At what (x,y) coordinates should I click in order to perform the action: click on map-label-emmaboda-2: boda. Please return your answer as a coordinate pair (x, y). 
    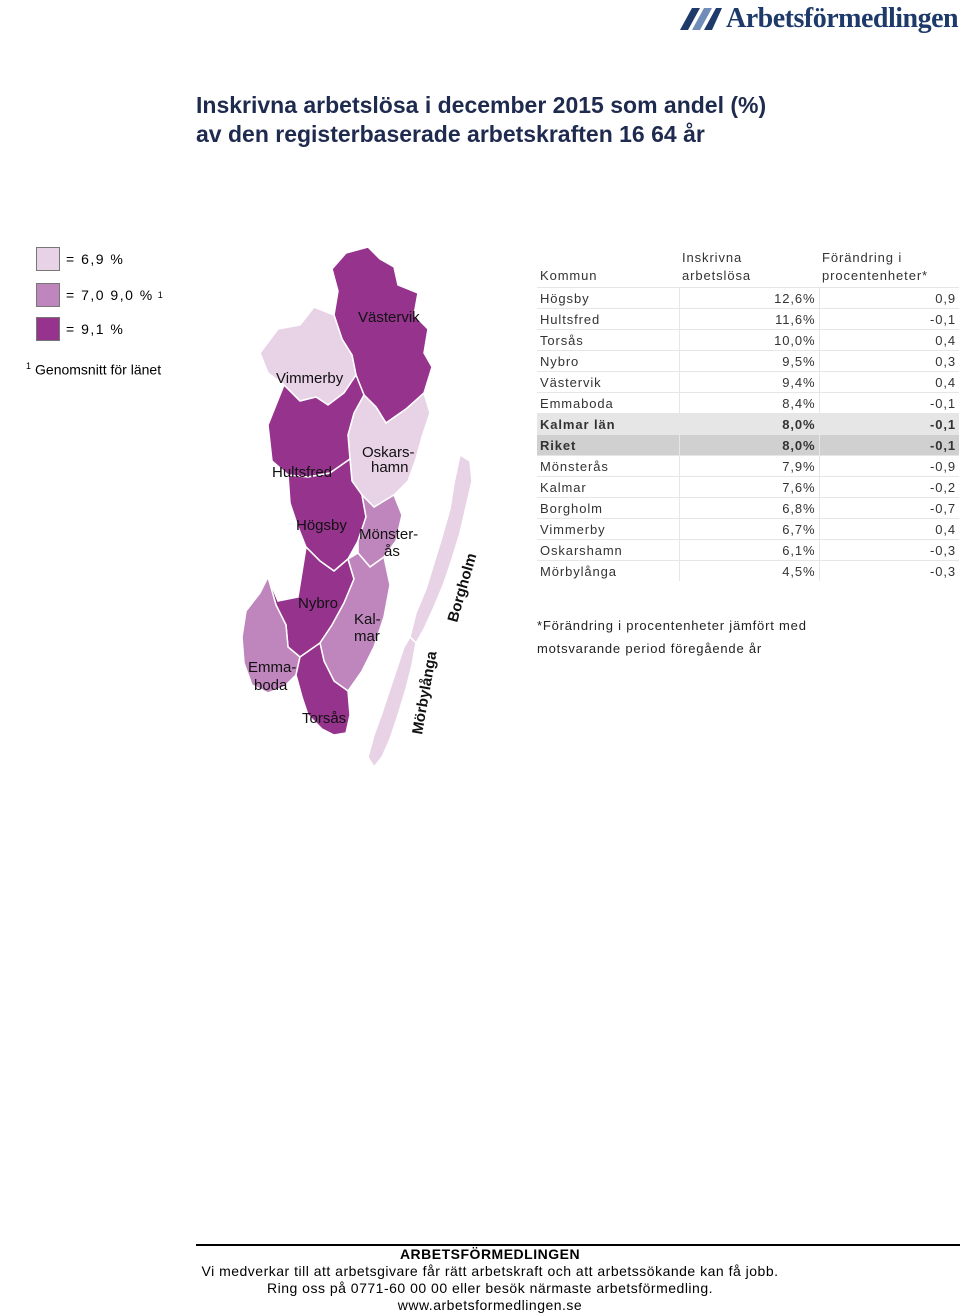
    Looking at the image, I should click on (271, 685).